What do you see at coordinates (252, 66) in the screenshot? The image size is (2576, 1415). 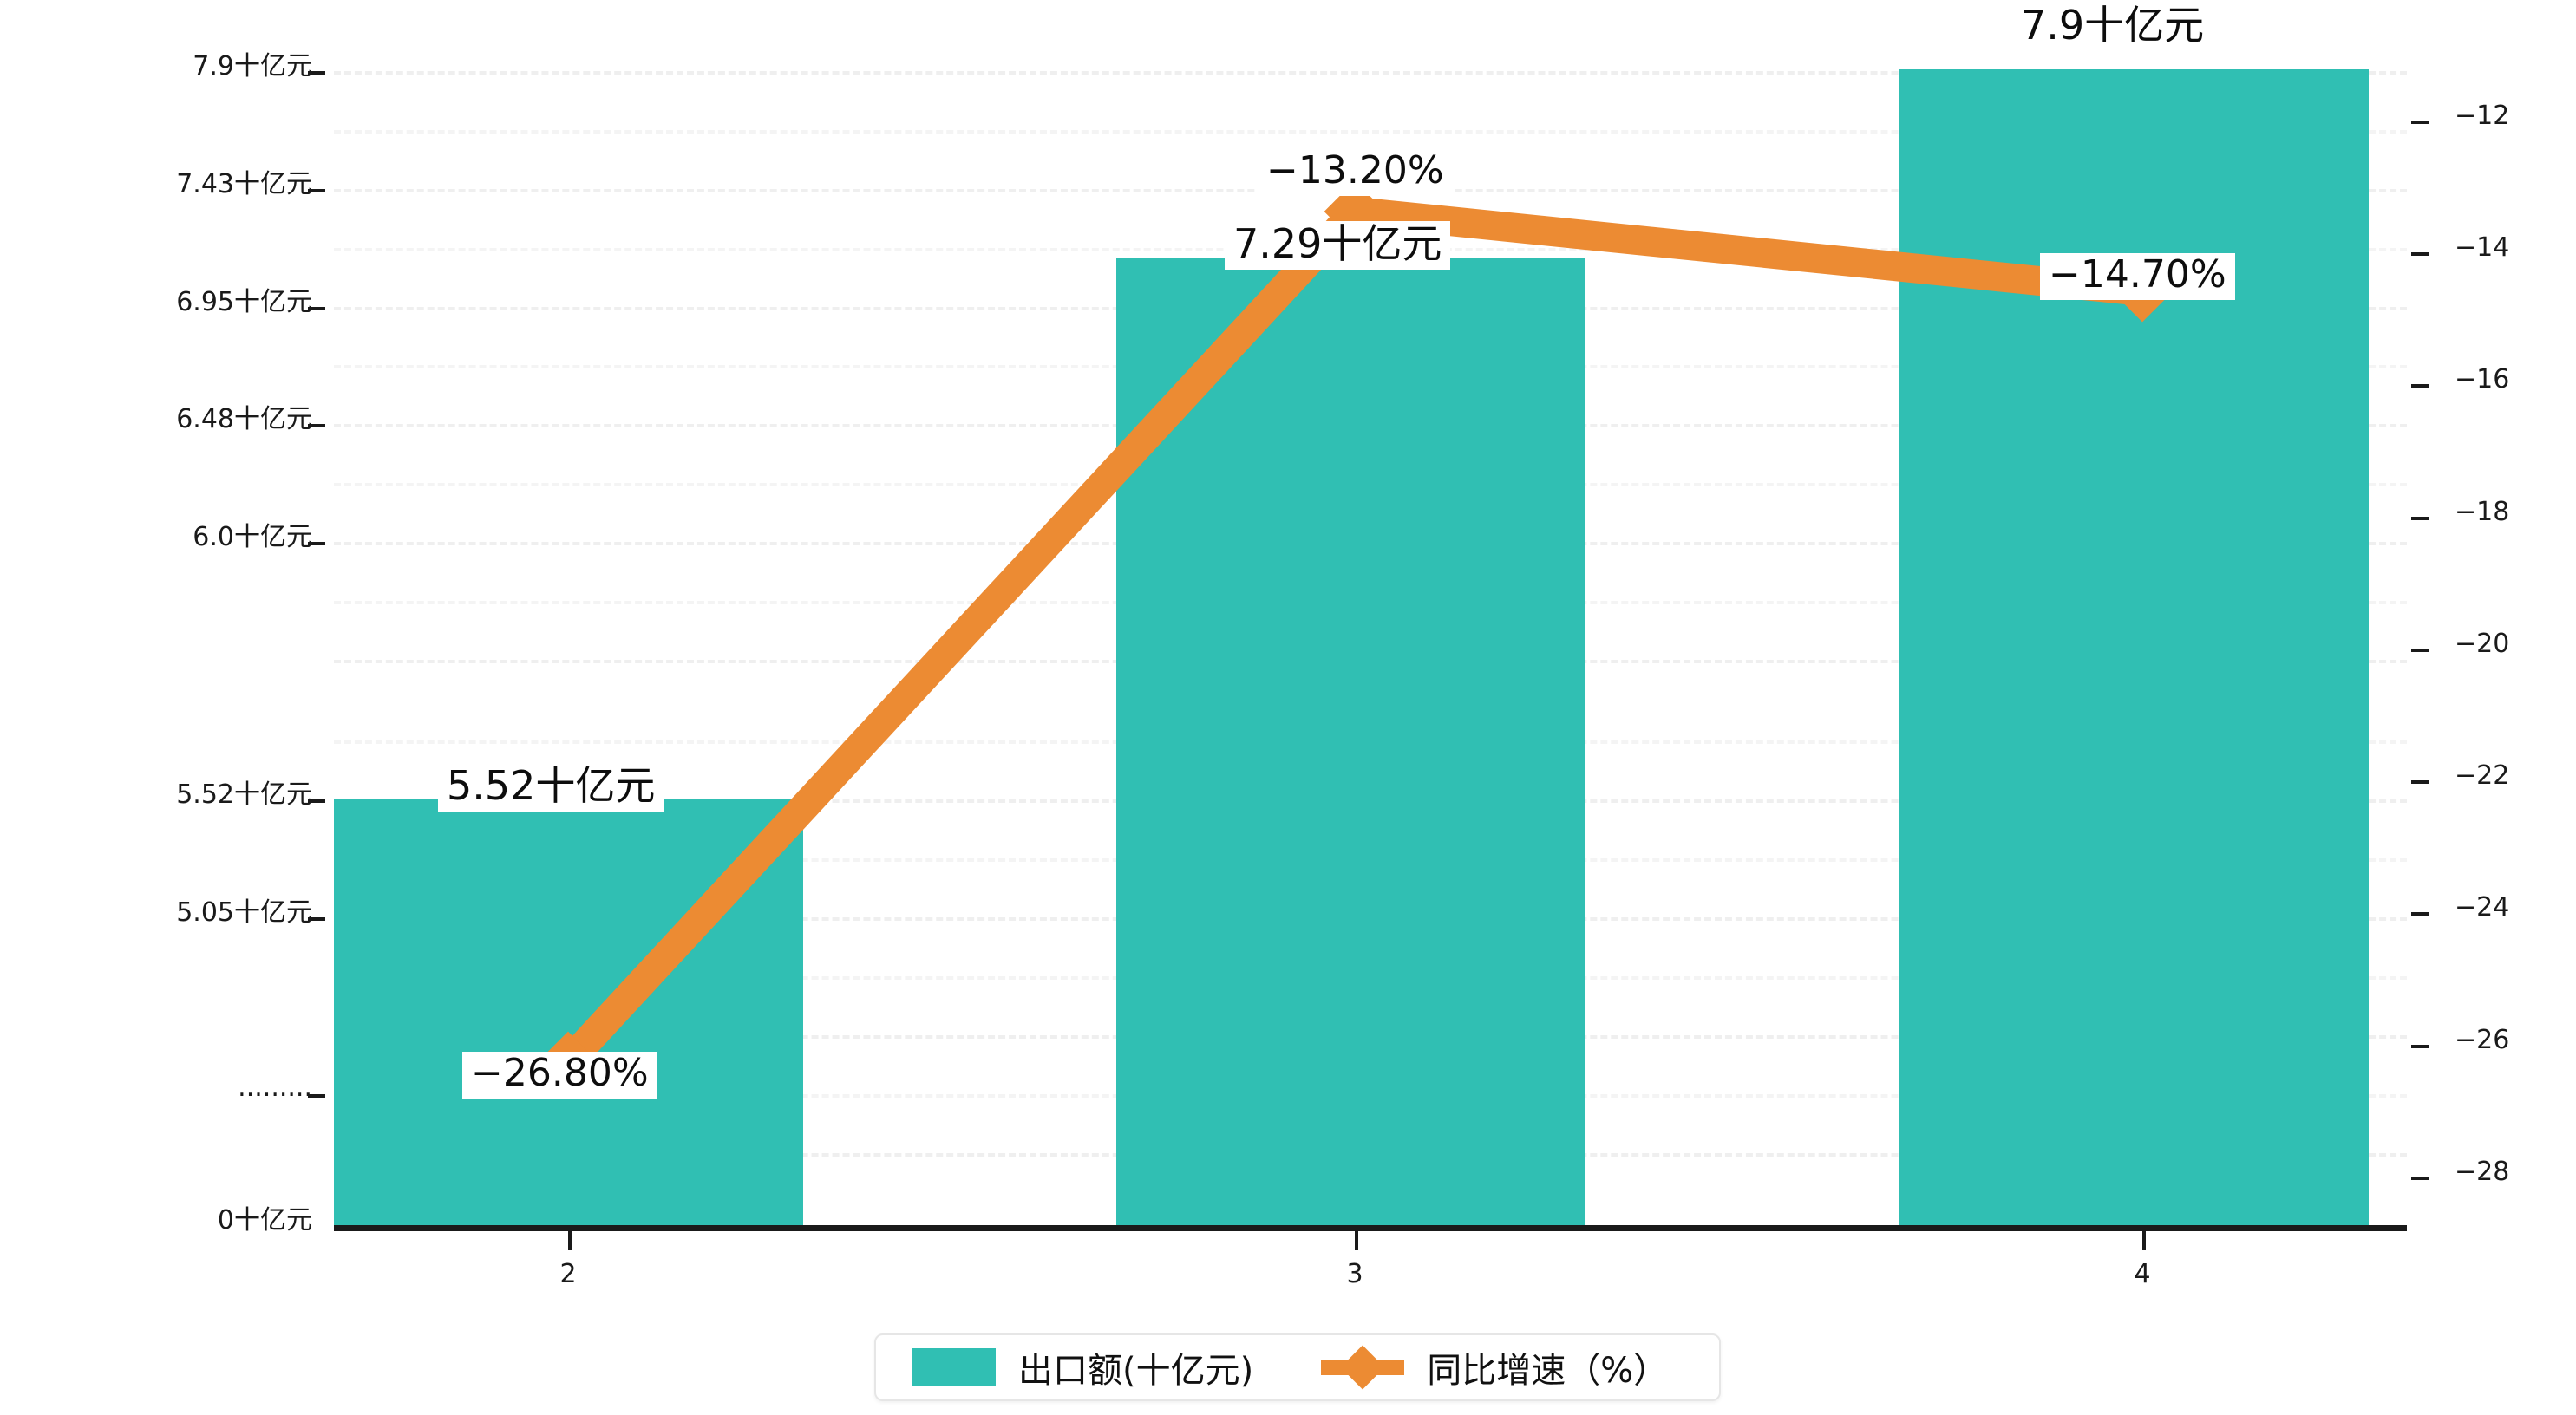 I see `left-tick-label-0: 7.9十亿元` at bounding box center [252, 66].